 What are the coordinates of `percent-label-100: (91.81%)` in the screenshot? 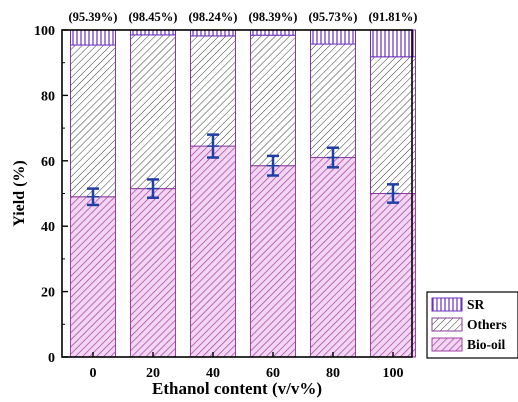 It's located at (393, 17).